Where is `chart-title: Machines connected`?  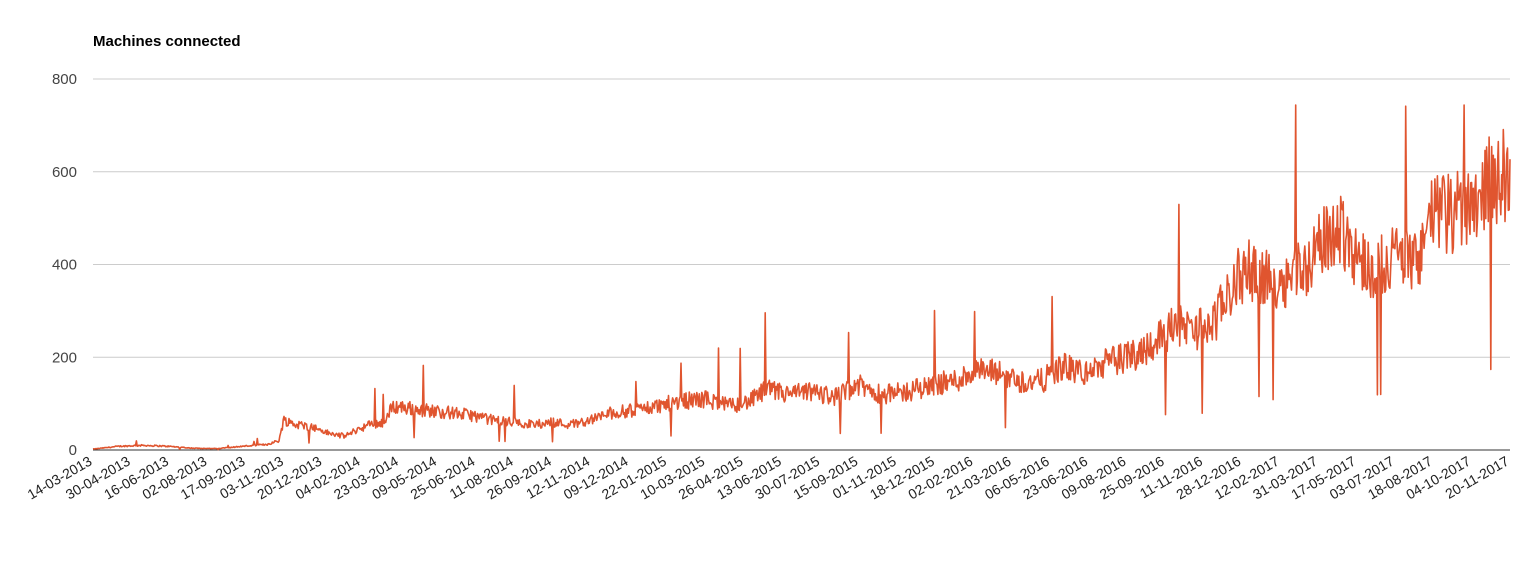
chart-title: Machines connected is located at coordinates (167, 41).